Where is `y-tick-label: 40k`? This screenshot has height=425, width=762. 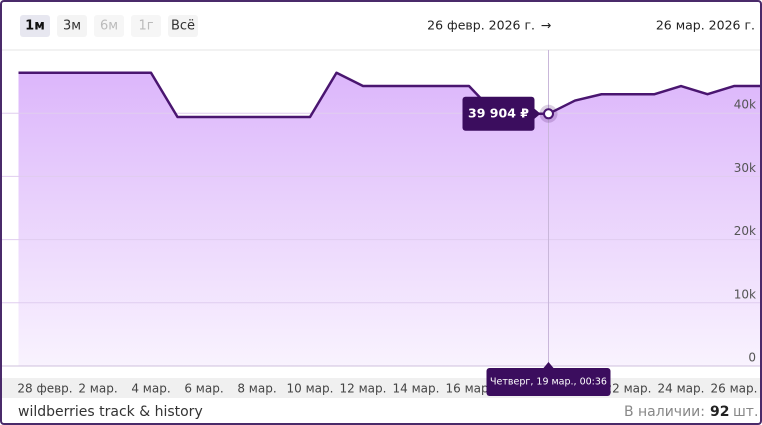 y-tick-label: 40k is located at coordinates (745, 105).